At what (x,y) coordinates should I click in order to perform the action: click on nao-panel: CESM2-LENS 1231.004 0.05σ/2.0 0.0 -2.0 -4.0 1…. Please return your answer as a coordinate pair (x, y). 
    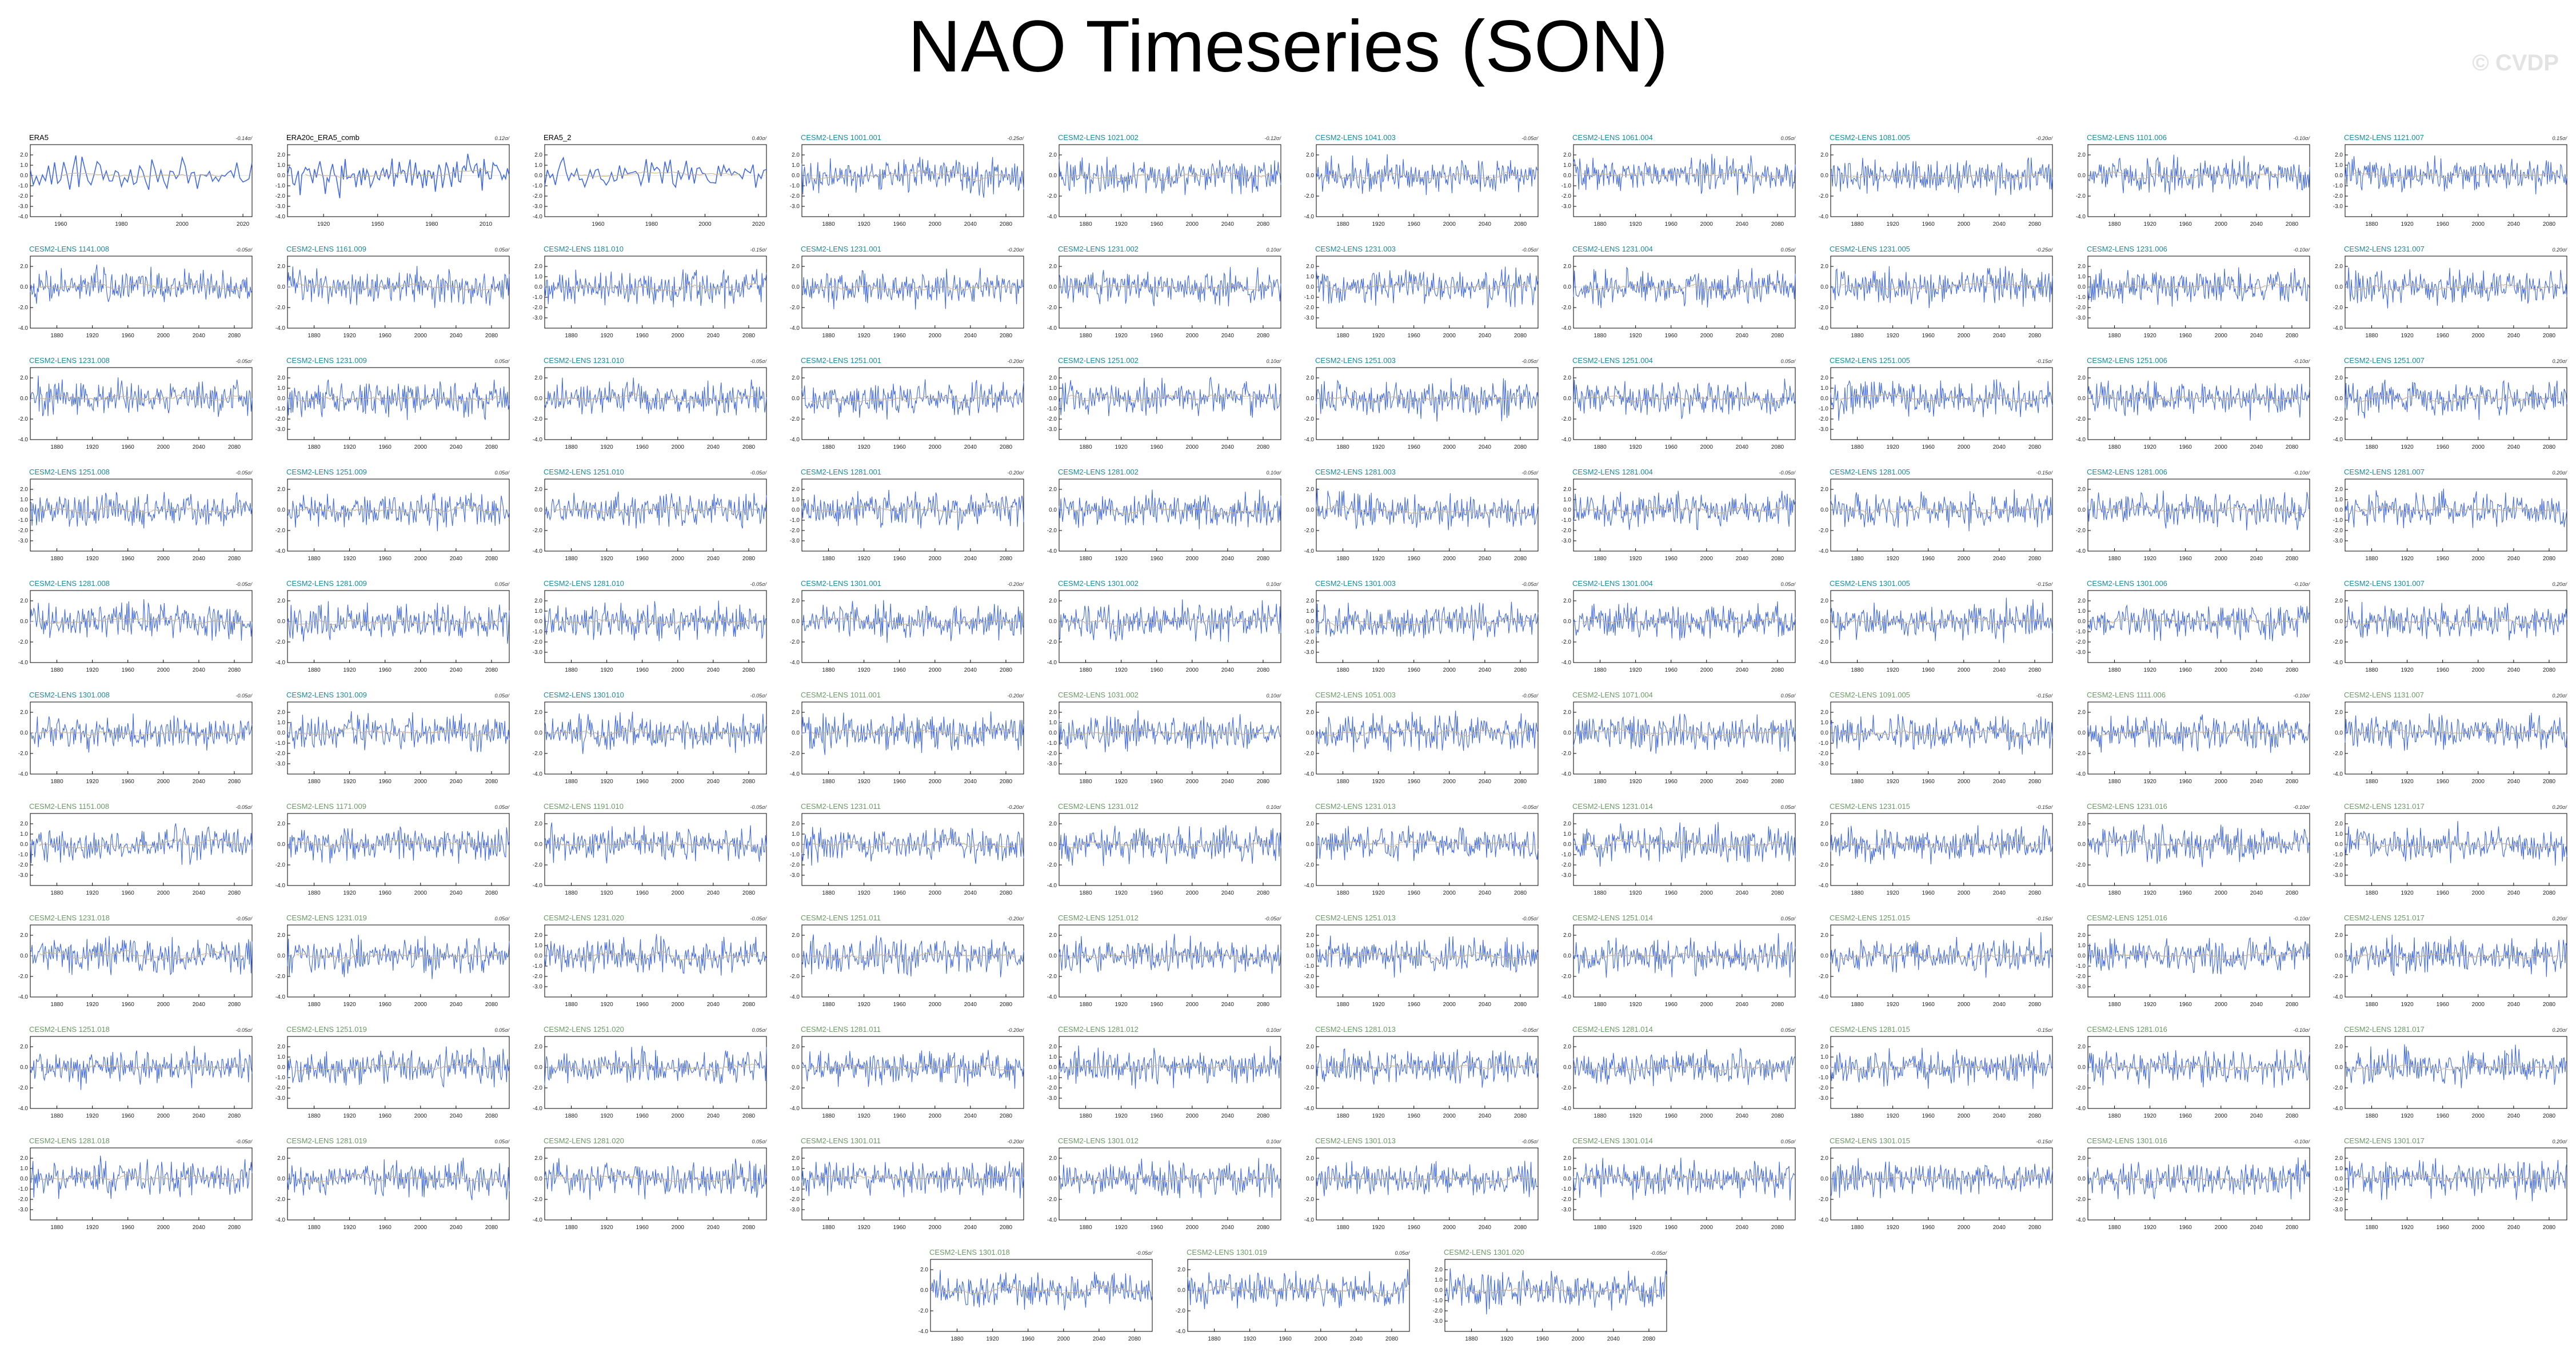
    Looking at the image, I should click on (1673, 288).